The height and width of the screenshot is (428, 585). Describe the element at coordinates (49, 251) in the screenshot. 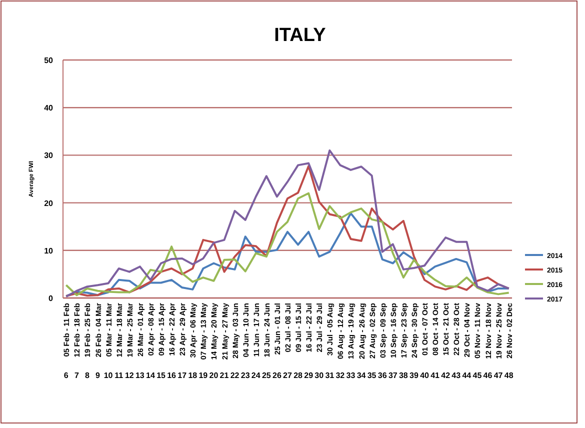

I see `y-tick-label: 10` at that location.